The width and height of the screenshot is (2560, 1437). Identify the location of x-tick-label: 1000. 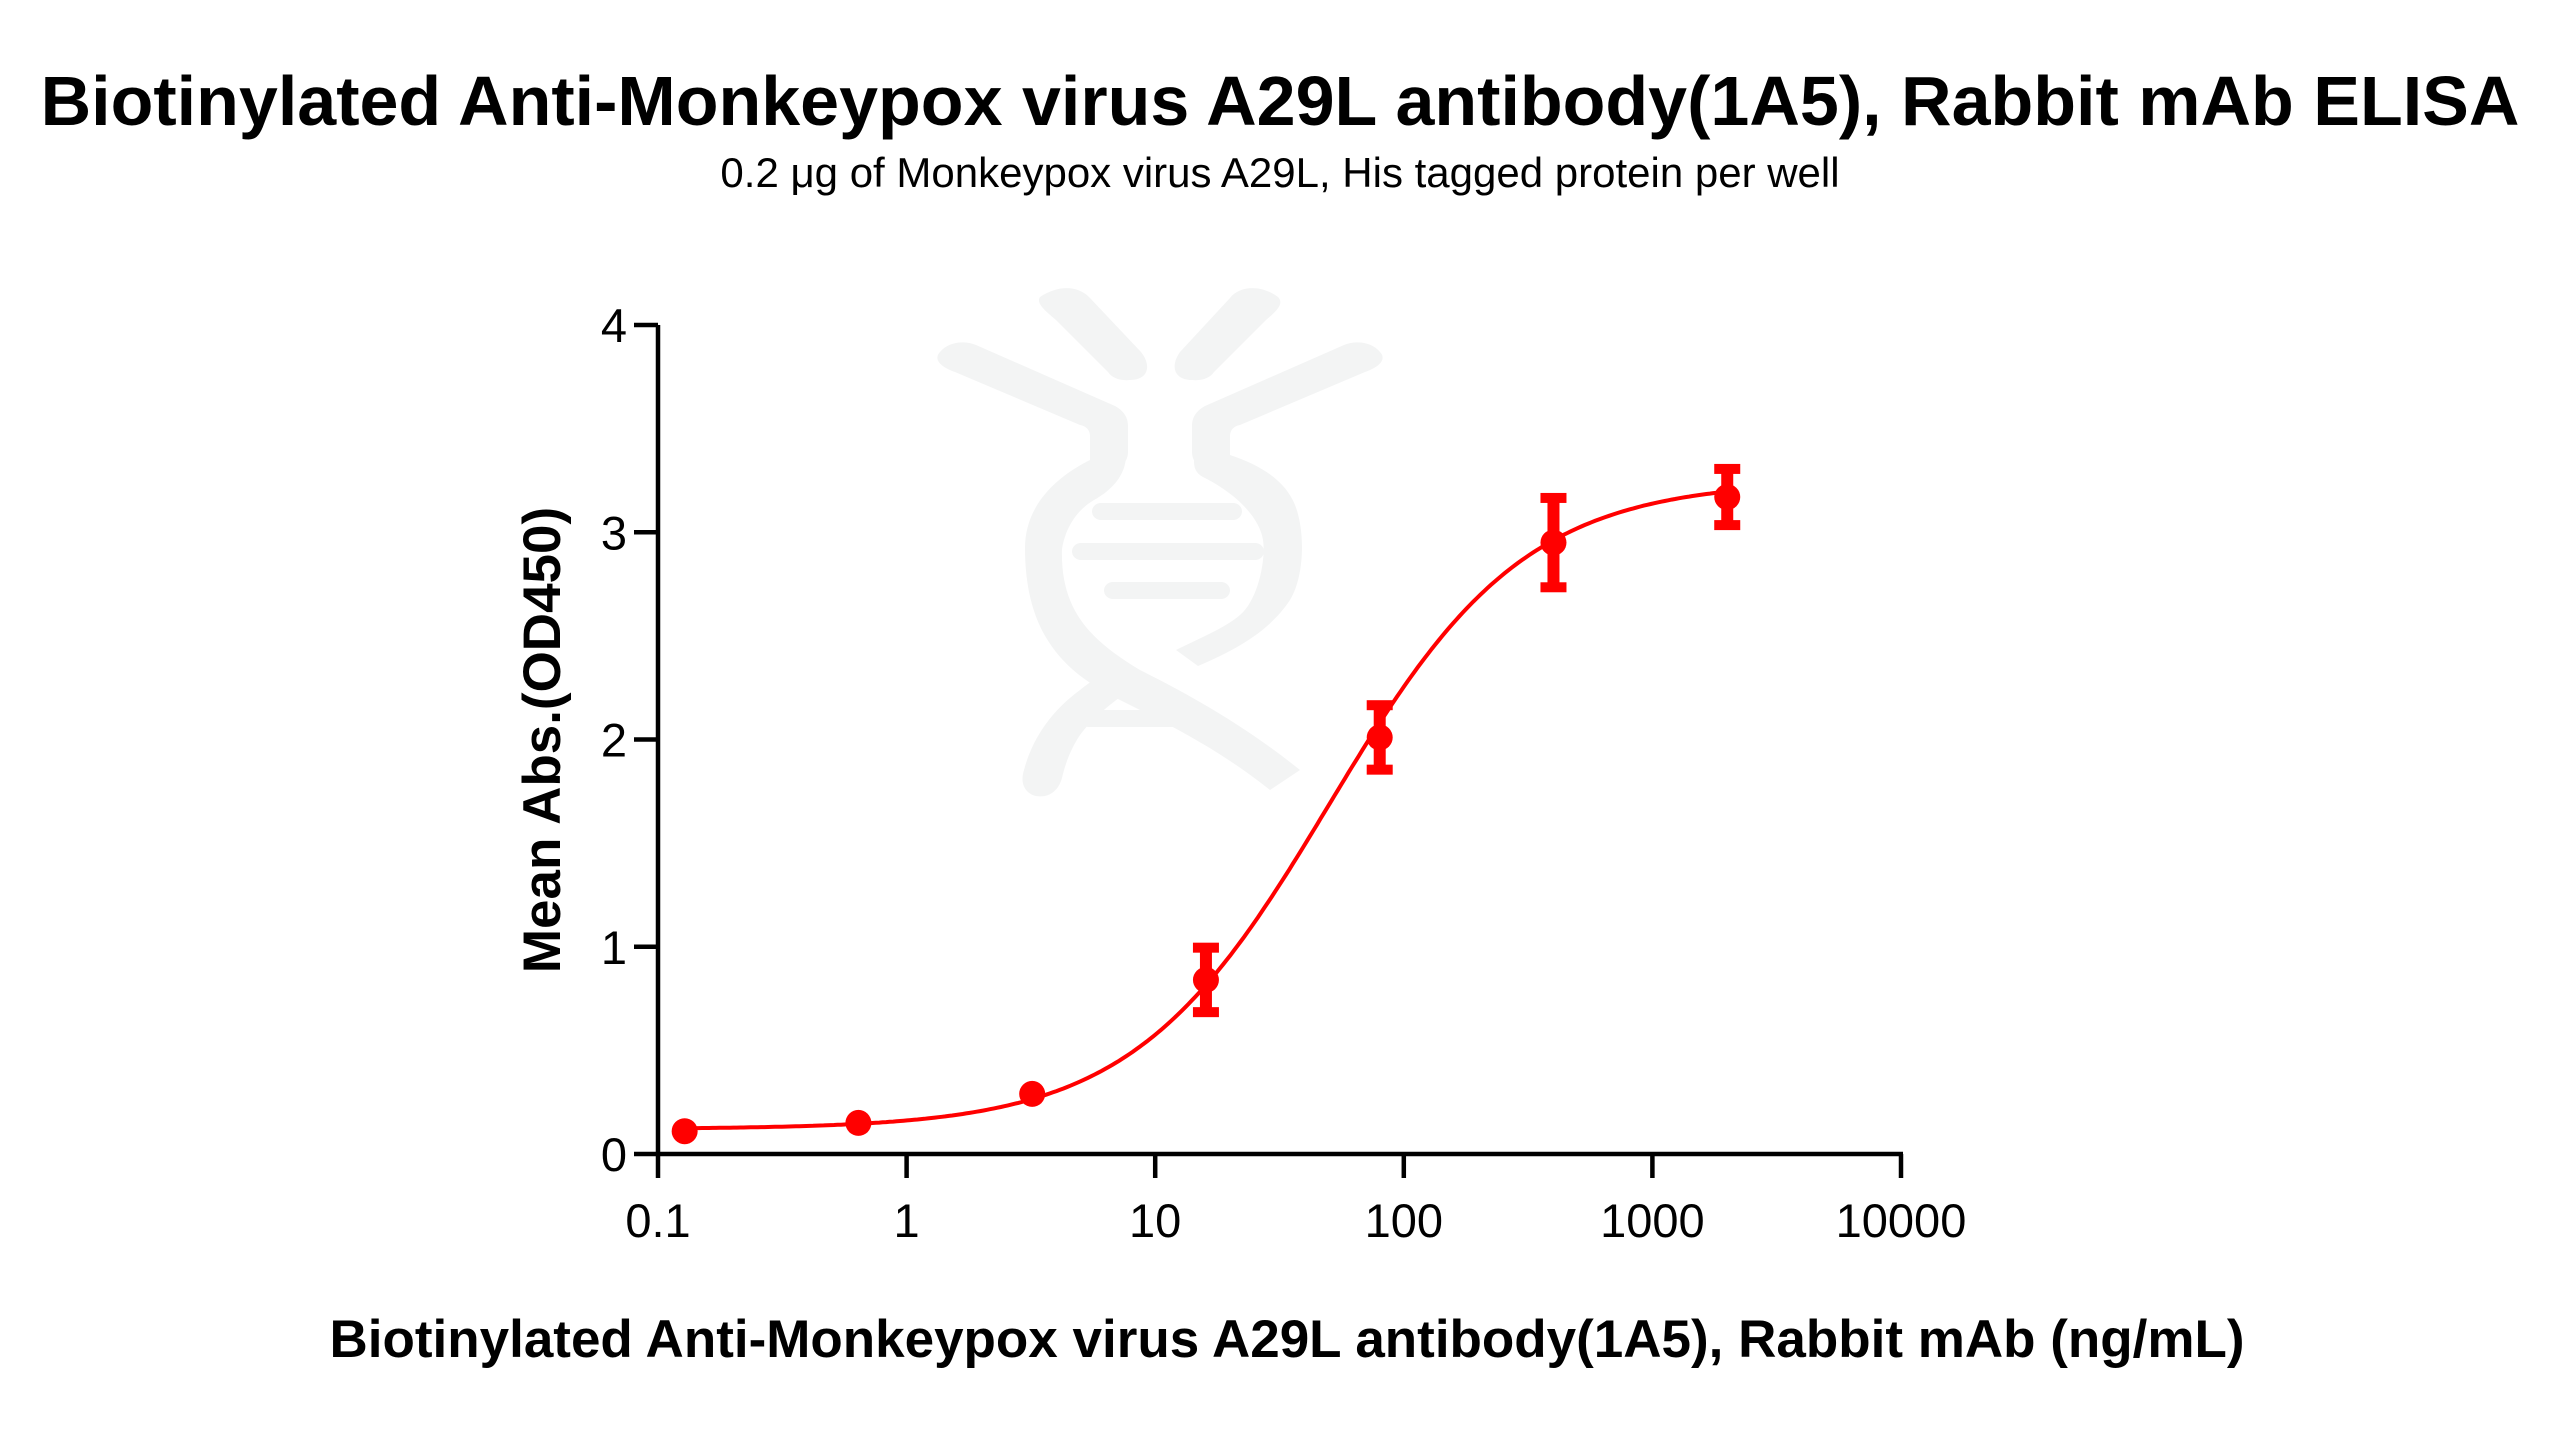
(1652, 1220).